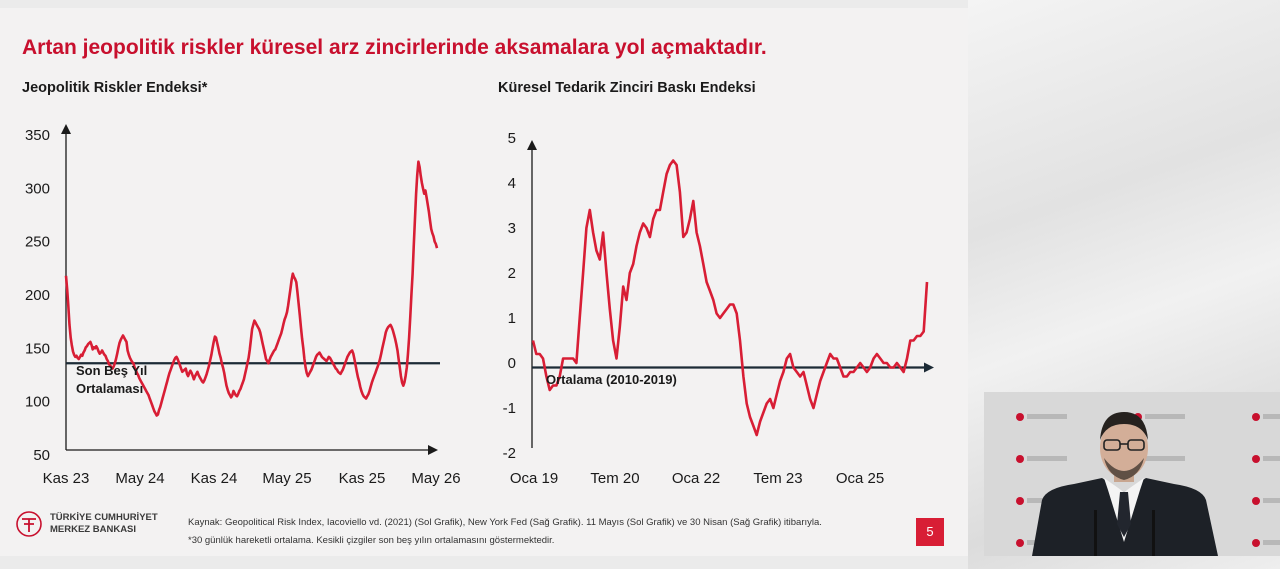 The width and height of the screenshot is (1280, 569). I want to click on x-tick-label: Kas 24, so click(214, 478).